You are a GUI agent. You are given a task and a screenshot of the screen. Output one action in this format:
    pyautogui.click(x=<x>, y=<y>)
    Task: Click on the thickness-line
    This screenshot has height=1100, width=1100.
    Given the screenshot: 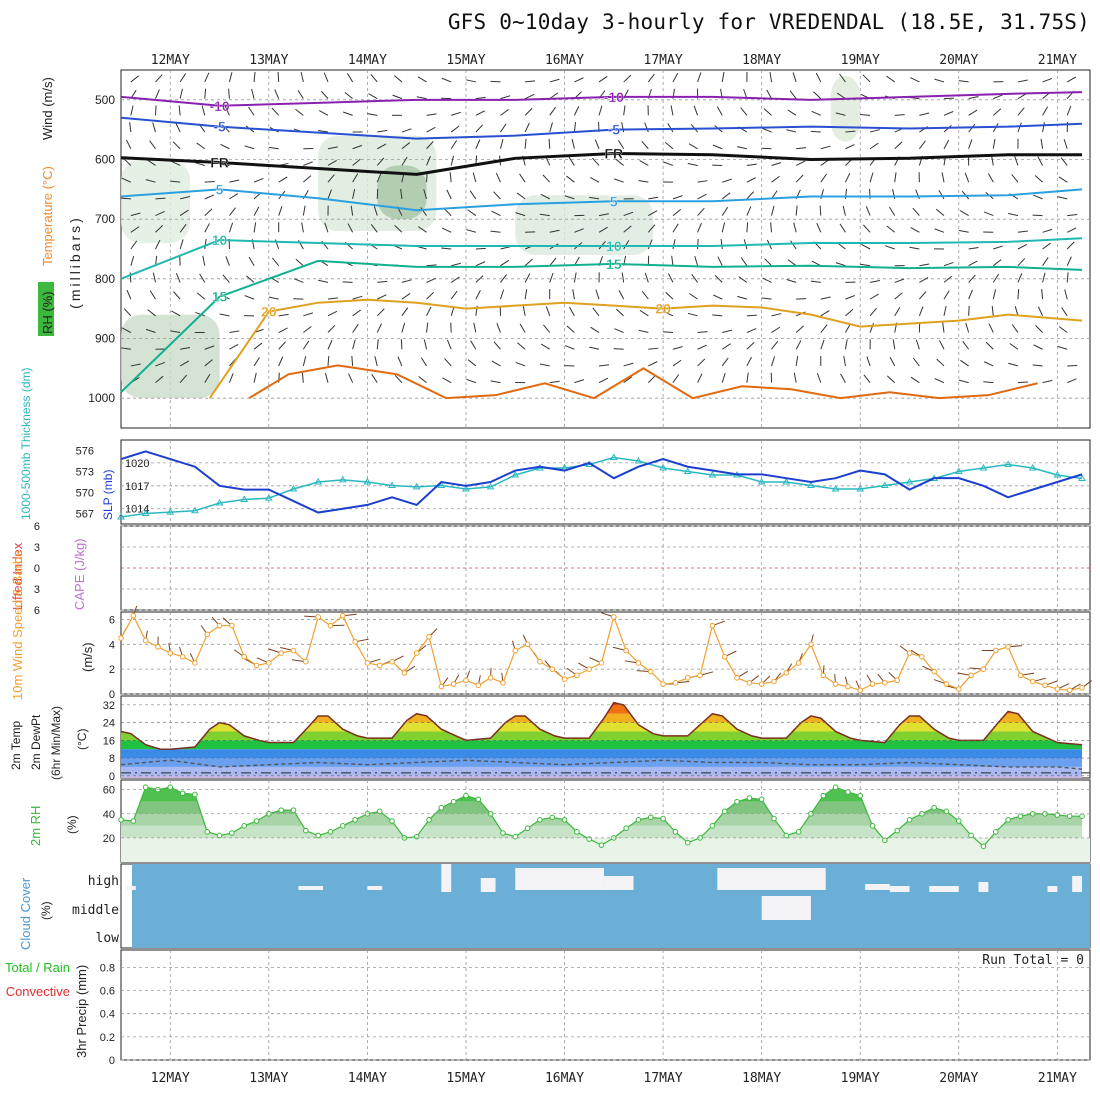 What is the action you would take?
    pyautogui.click(x=601, y=487)
    